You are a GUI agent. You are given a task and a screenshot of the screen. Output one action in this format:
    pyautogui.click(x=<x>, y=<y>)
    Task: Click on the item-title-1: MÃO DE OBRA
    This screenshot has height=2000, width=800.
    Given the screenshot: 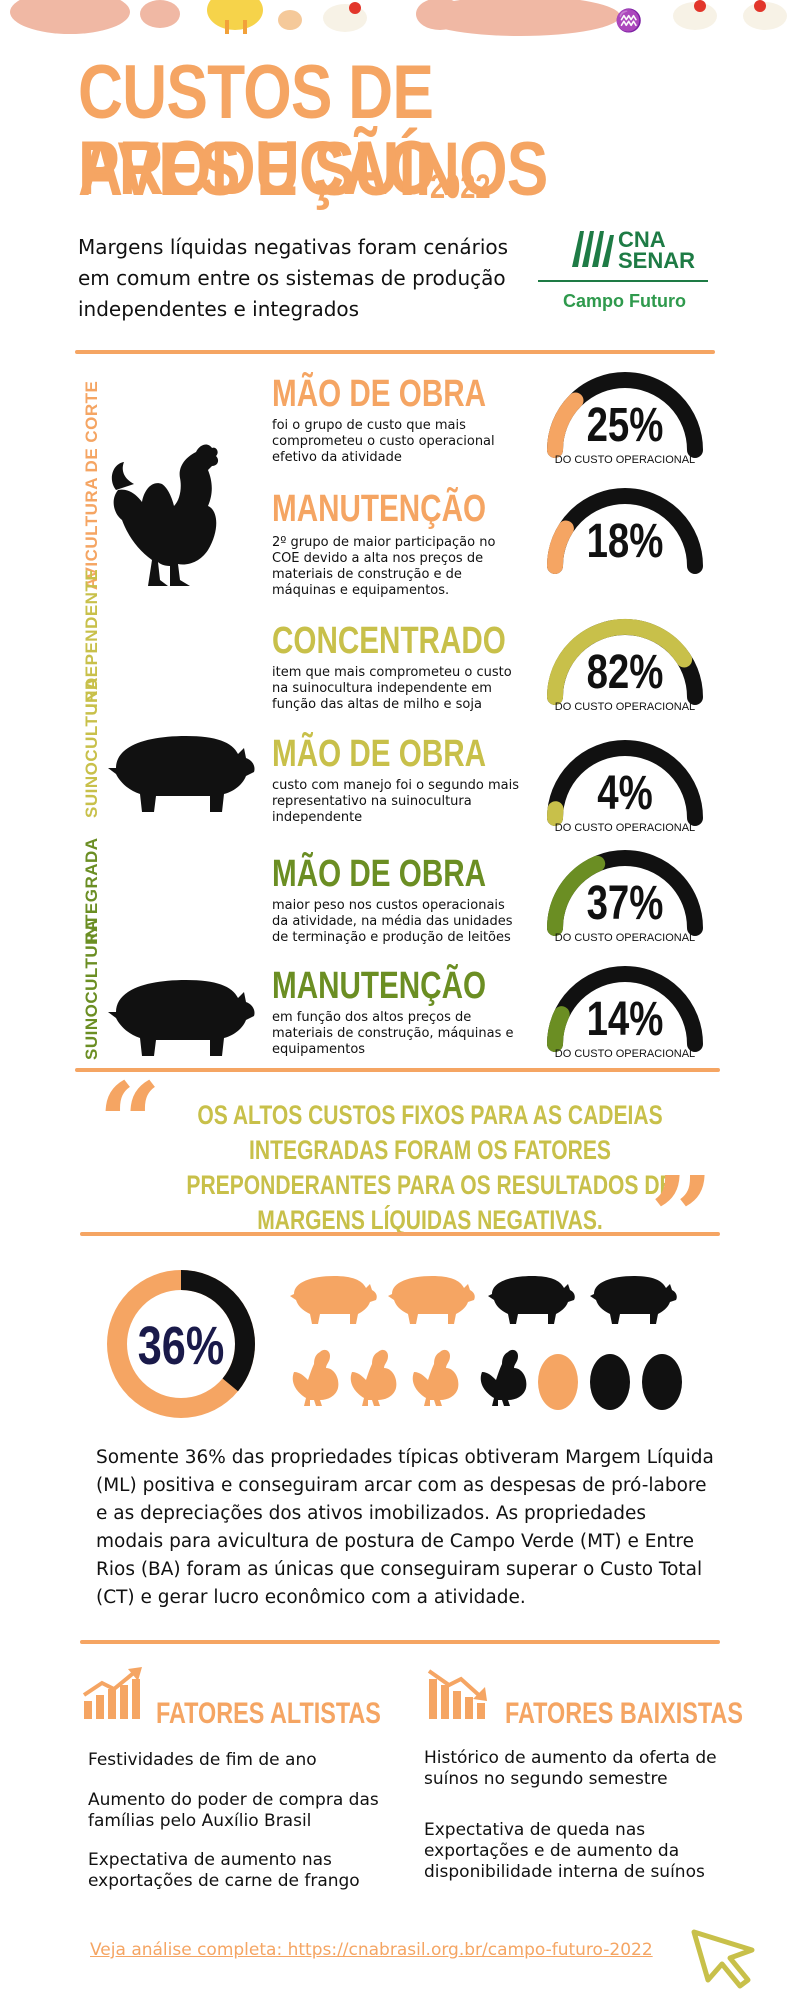 What is the action you would take?
    pyautogui.click(x=379, y=394)
    